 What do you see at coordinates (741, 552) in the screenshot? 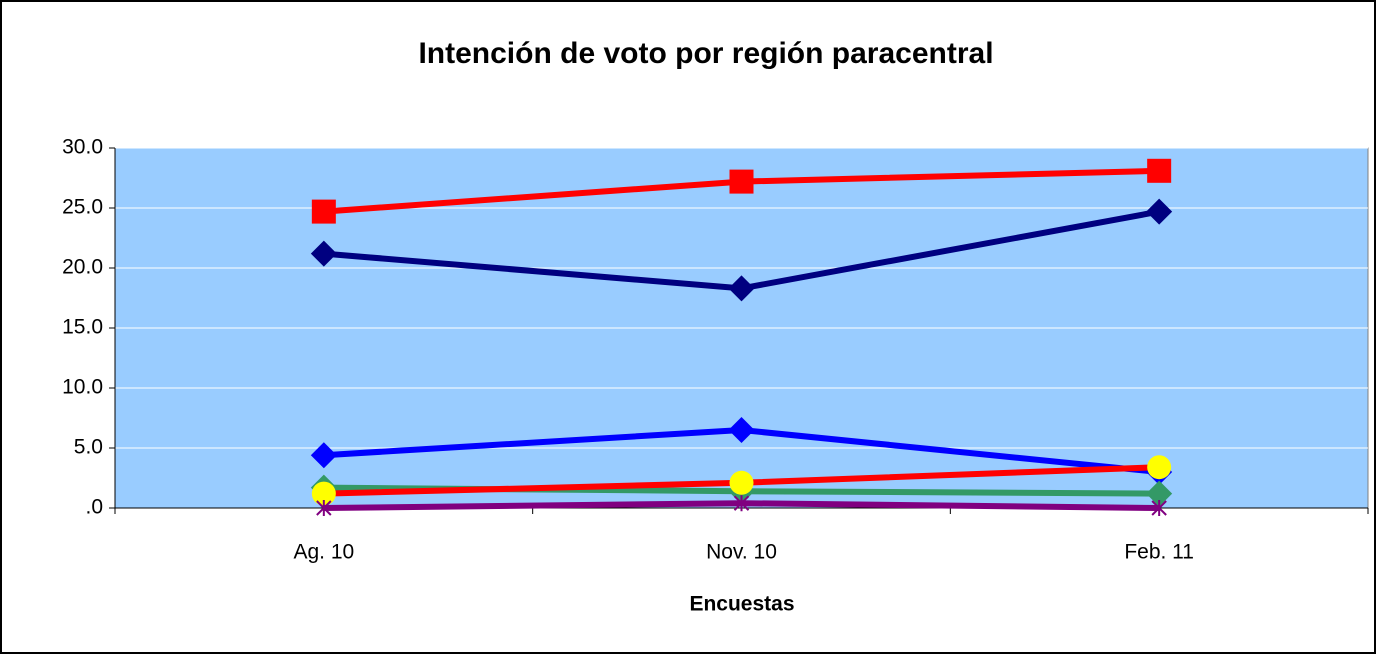
I see `x-tick-label: Nov. 10` at bounding box center [741, 552].